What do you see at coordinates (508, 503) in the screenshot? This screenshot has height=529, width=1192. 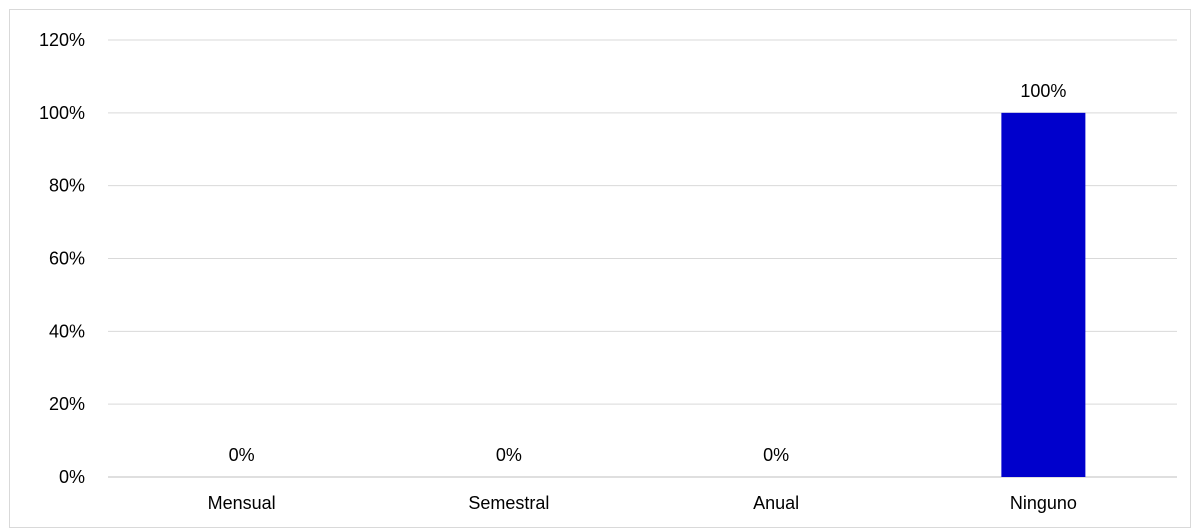 I see `category-label: Semestral` at bounding box center [508, 503].